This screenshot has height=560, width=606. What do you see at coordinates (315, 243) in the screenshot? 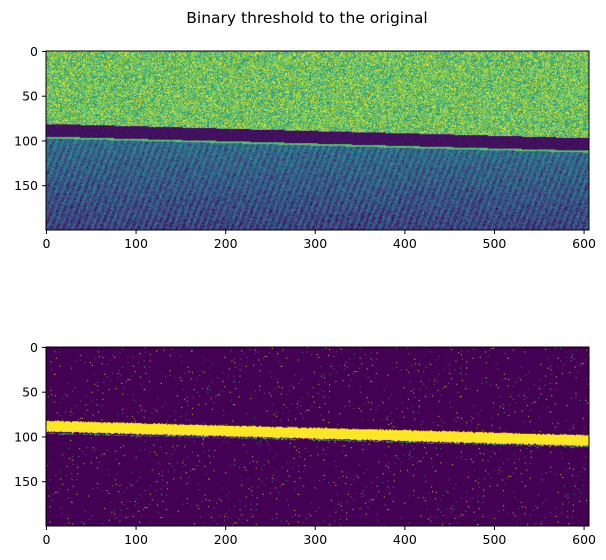
I see `original-xtick-label: 300` at bounding box center [315, 243].